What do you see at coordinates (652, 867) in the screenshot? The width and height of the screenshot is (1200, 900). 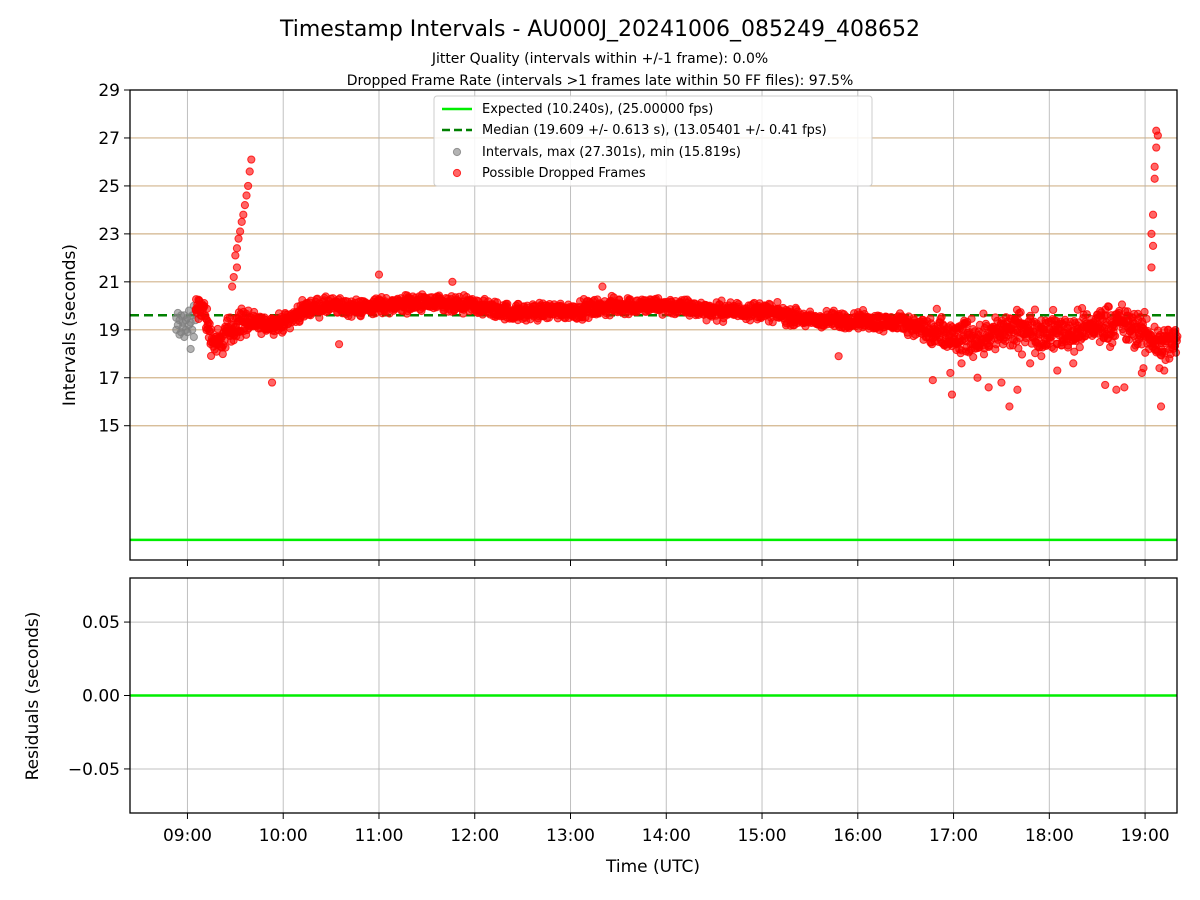 I see `x-axis-label: Time (UTC)` at bounding box center [652, 867].